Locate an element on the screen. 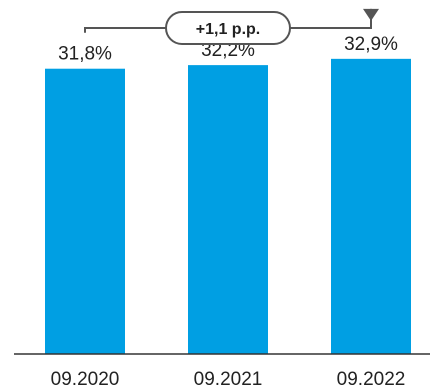 Image resolution: width=437 pixels, height=392 pixels. annotation-arrow-down-icon is located at coordinates (371, 14).